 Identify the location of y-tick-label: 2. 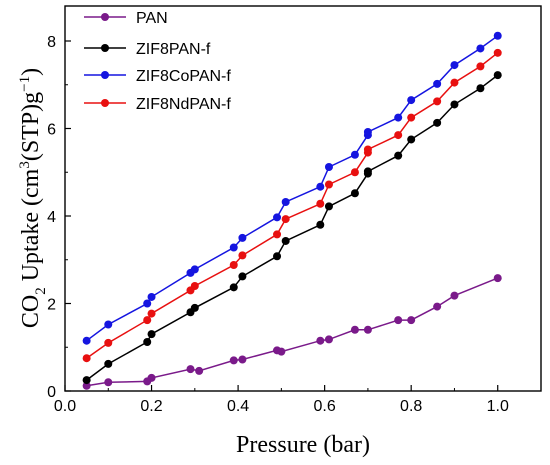
(51, 305).